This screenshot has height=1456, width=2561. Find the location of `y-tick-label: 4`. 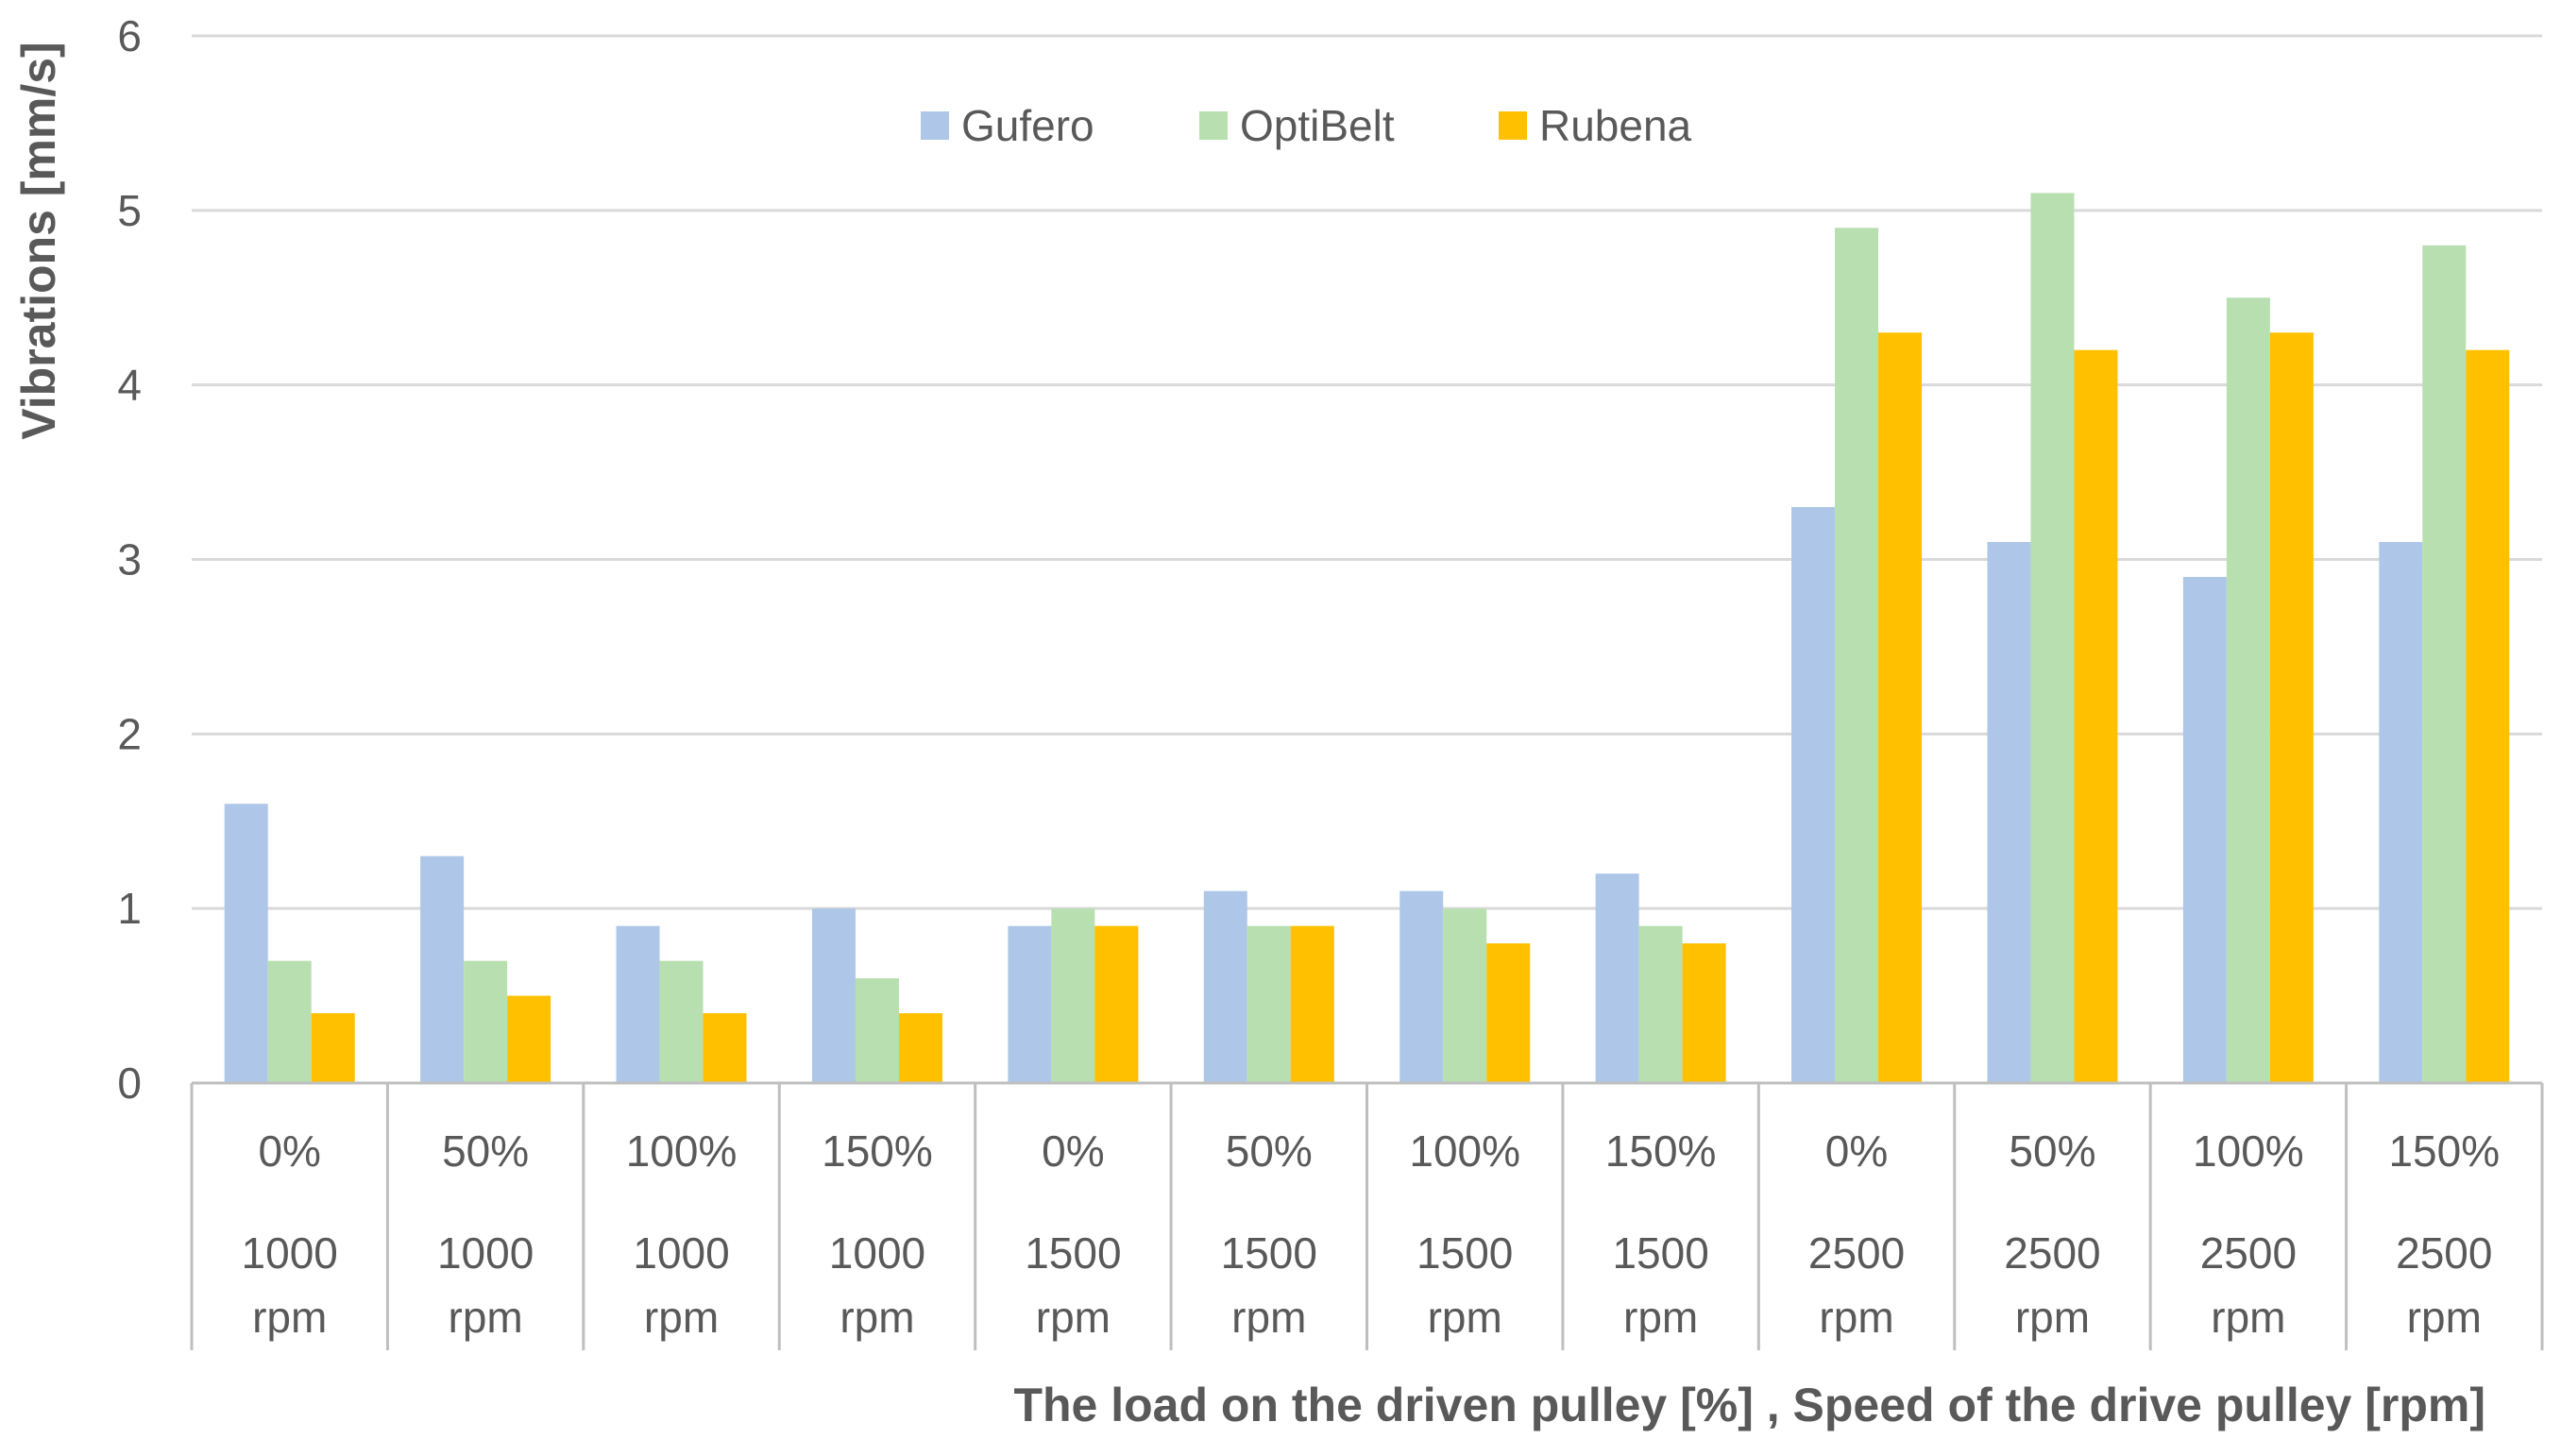

y-tick-label: 4 is located at coordinates (130, 385).